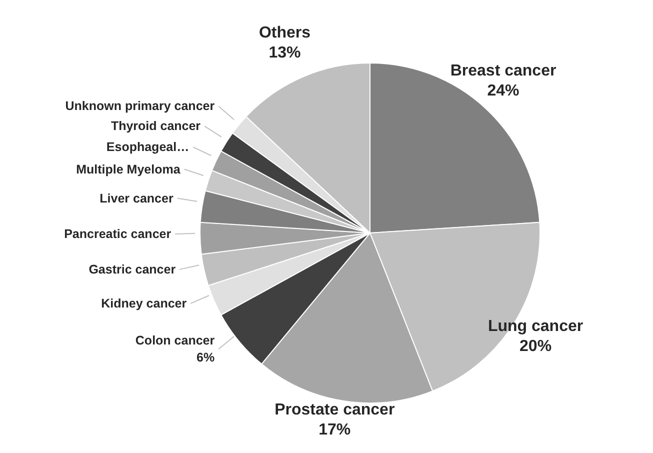 The image size is (653, 453). What do you see at coordinates (503, 71) in the screenshot?
I see `slice-label: Breast cancer` at bounding box center [503, 71].